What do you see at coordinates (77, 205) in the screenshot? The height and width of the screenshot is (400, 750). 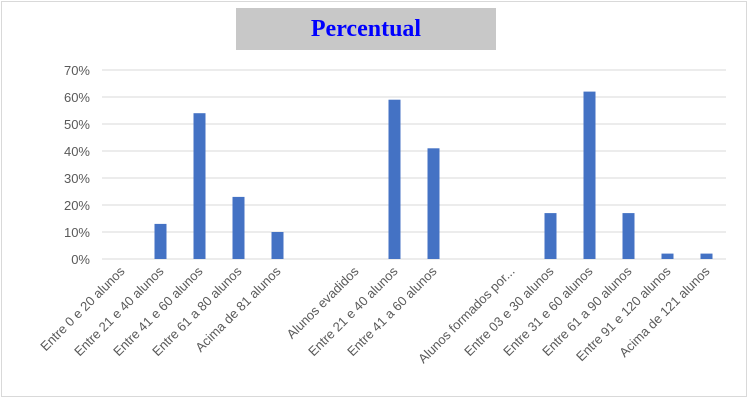 I see `y-tick-label: 20%` at bounding box center [77, 205].